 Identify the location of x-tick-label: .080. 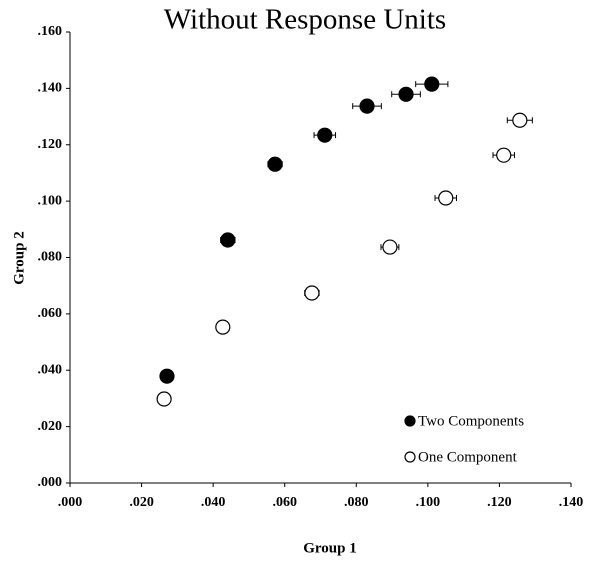
(356, 502).